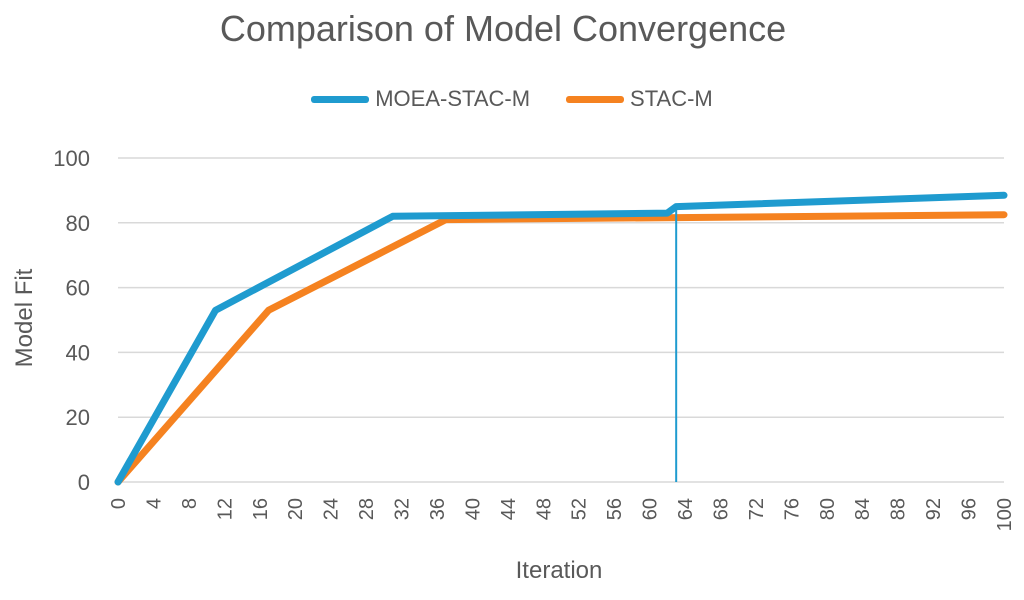 The height and width of the screenshot is (600, 1024). What do you see at coordinates (78, 288) in the screenshot?
I see `y-tick-label-60: 60` at bounding box center [78, 288].